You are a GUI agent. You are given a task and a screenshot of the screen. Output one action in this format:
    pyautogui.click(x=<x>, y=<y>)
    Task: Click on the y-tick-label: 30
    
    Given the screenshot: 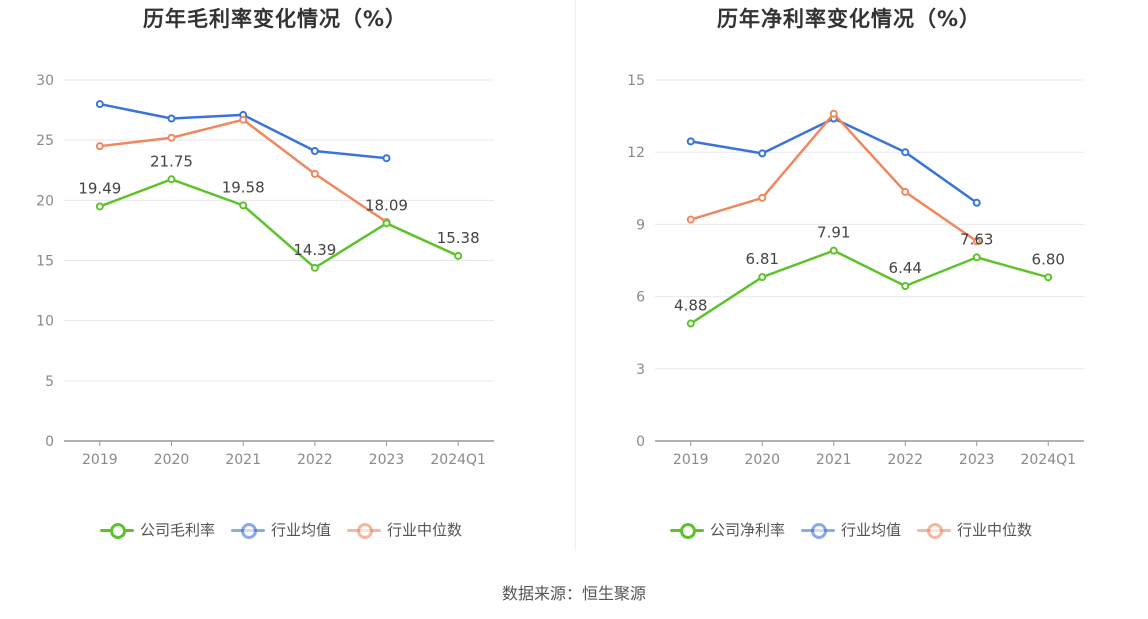 What is the action you would take?
    pyautogui.click(x=45, y=81)
    